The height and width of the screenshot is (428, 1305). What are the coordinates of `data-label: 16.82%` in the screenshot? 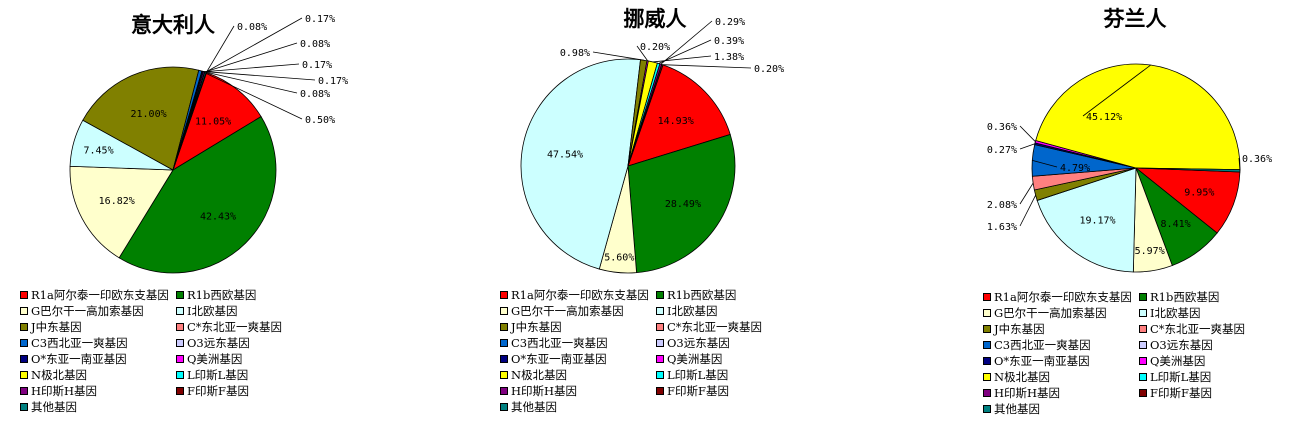 It's located at (117, 201).